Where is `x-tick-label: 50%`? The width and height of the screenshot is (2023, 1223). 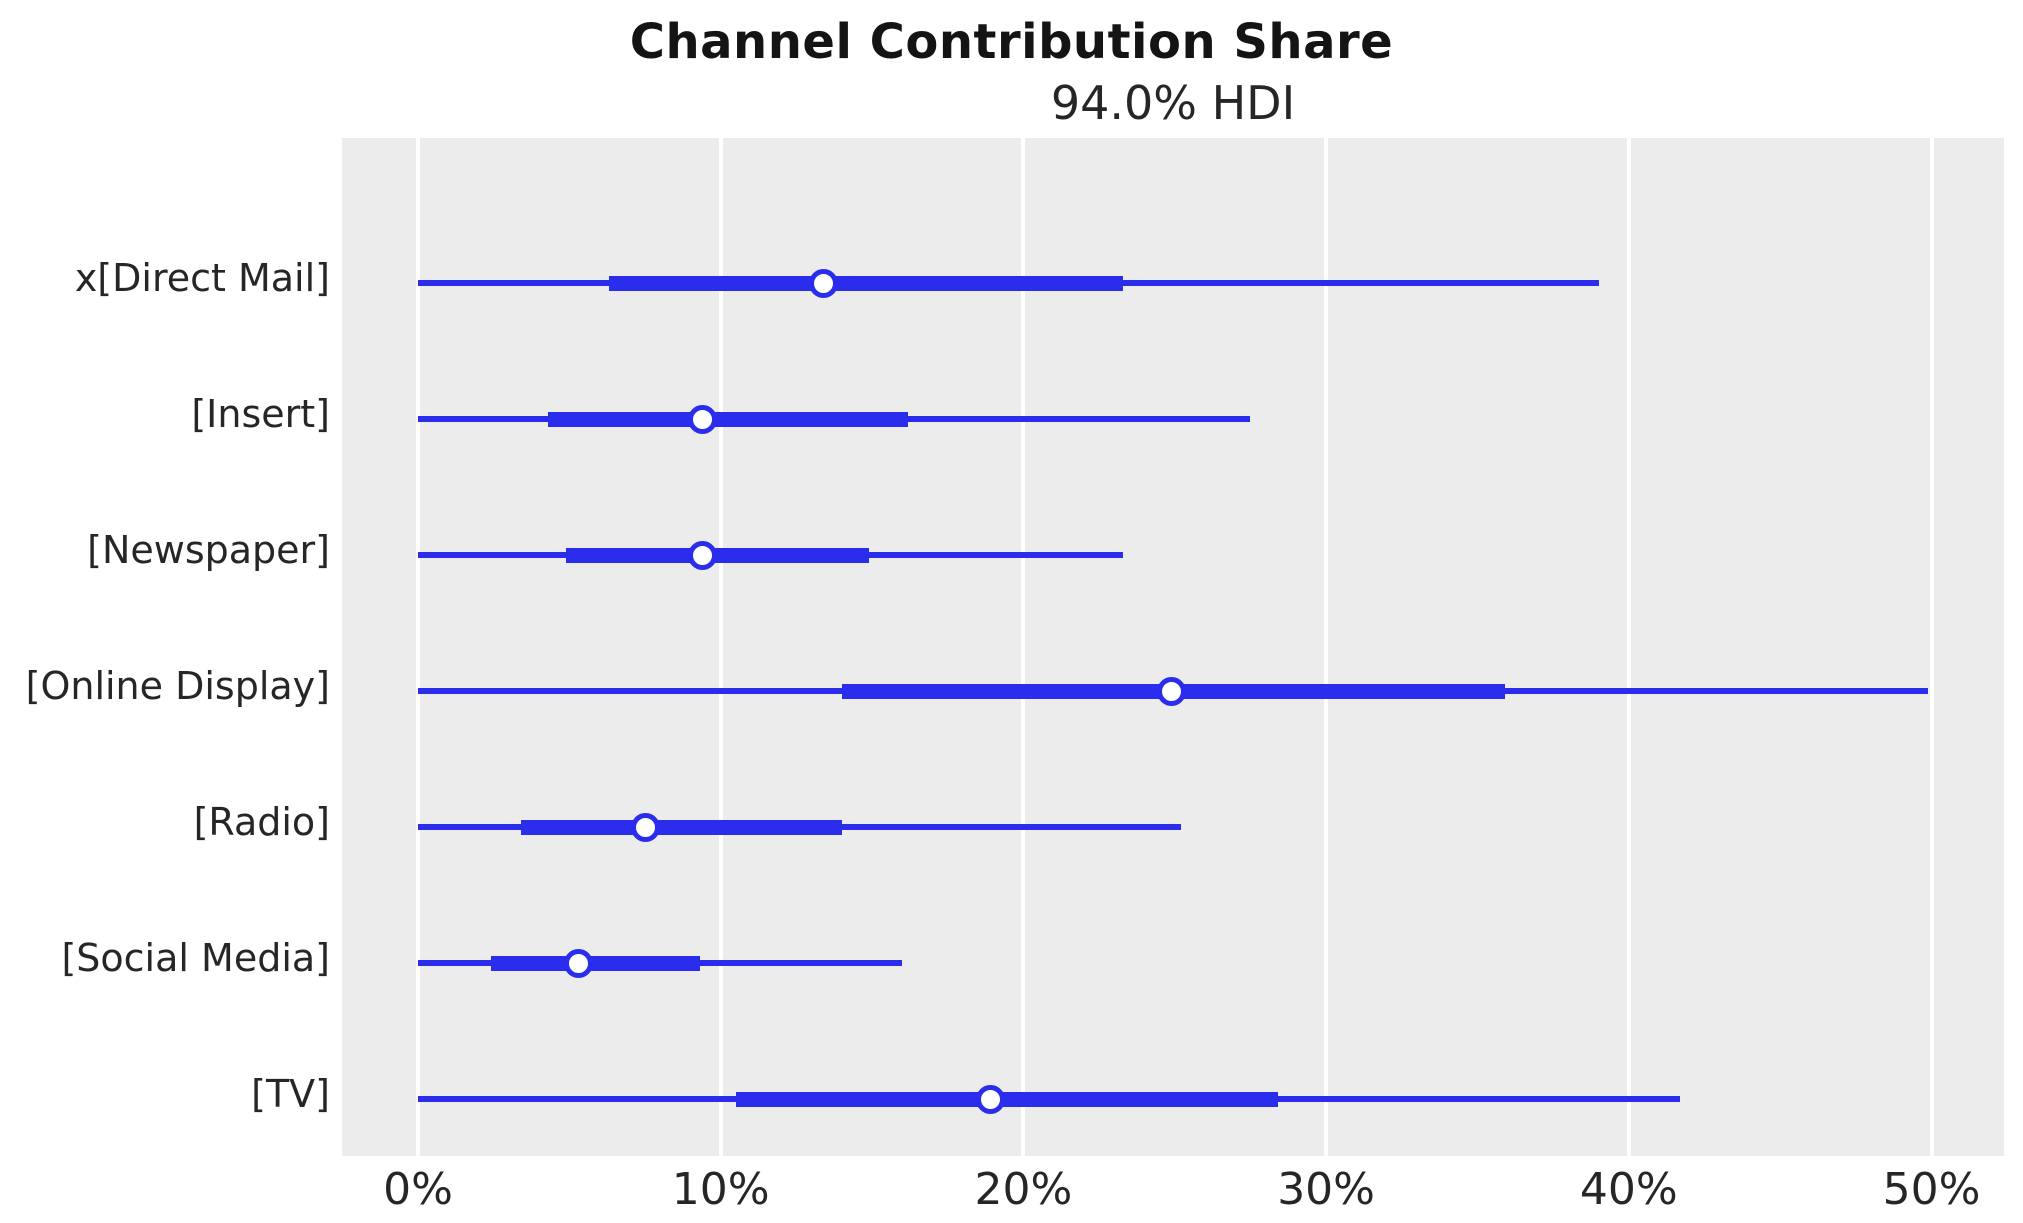
x-tick-label: 50% is located at coordinates (1931, 1189).